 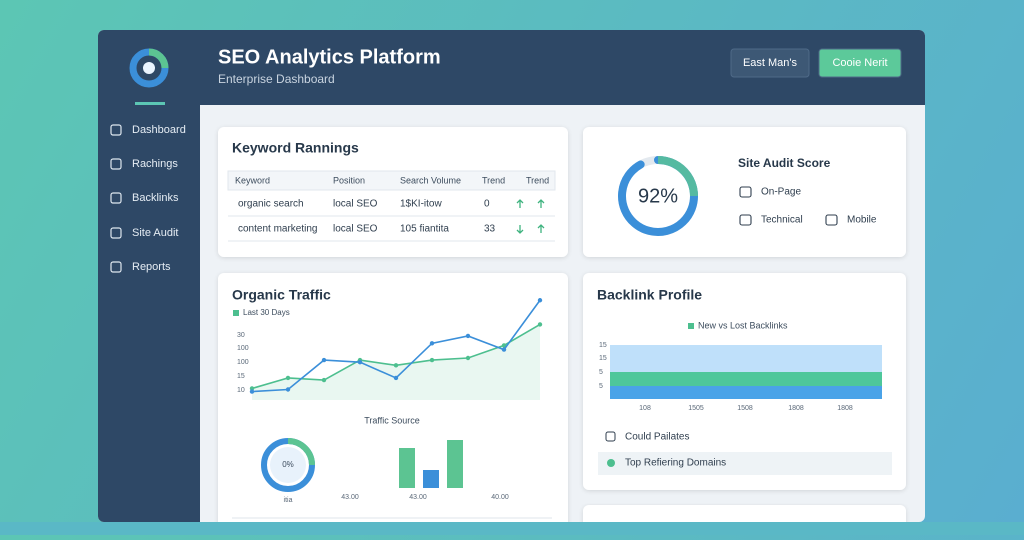 I want to click on table-cell: organic search, so click(x=271, y=204).